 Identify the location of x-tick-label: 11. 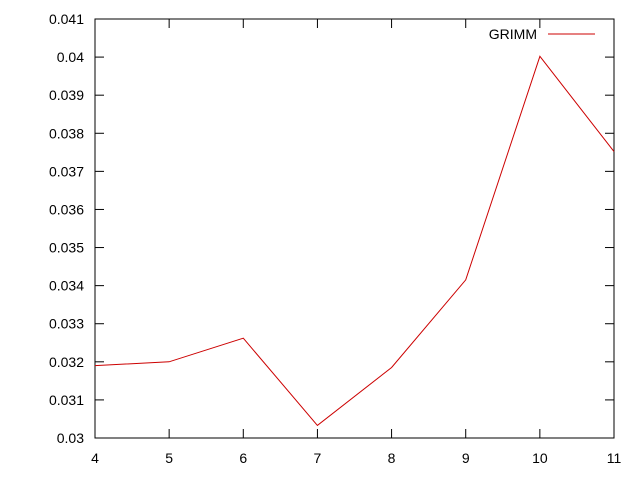
(614, 458).